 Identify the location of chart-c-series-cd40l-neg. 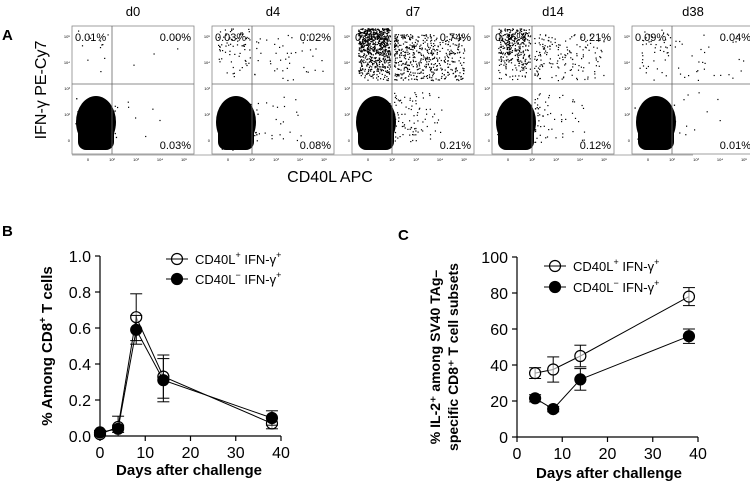
(612, 372).